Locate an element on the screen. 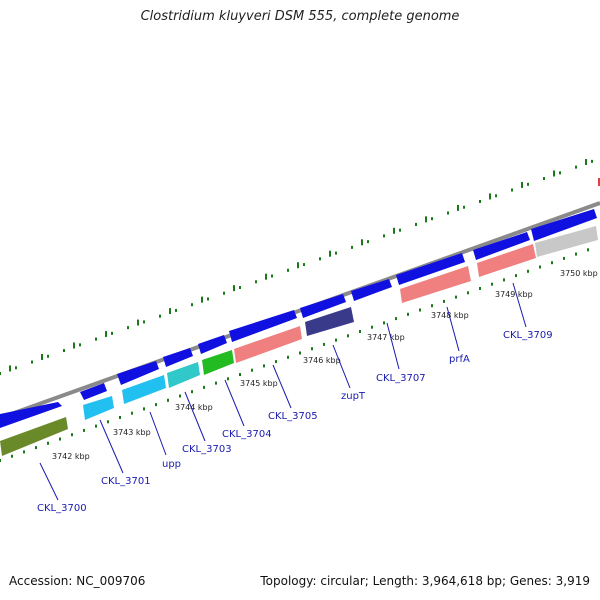 This screenshot has height=600, width=600. gene-label: prfA is located at coordinates (459, 359).